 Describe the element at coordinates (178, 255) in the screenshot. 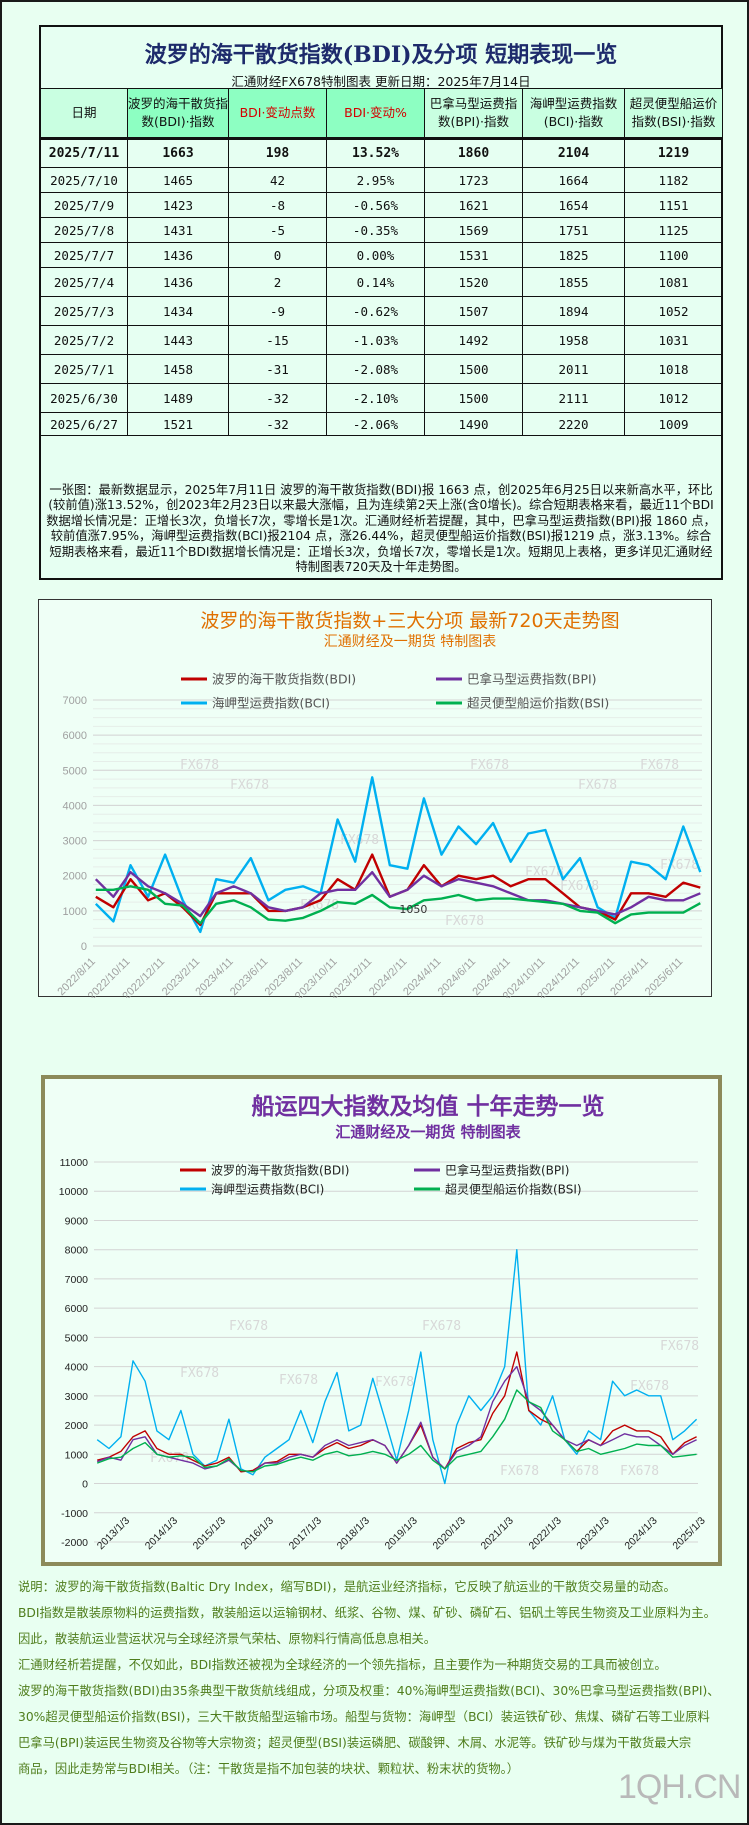

I see `cell-bdi: 1436` at that location.